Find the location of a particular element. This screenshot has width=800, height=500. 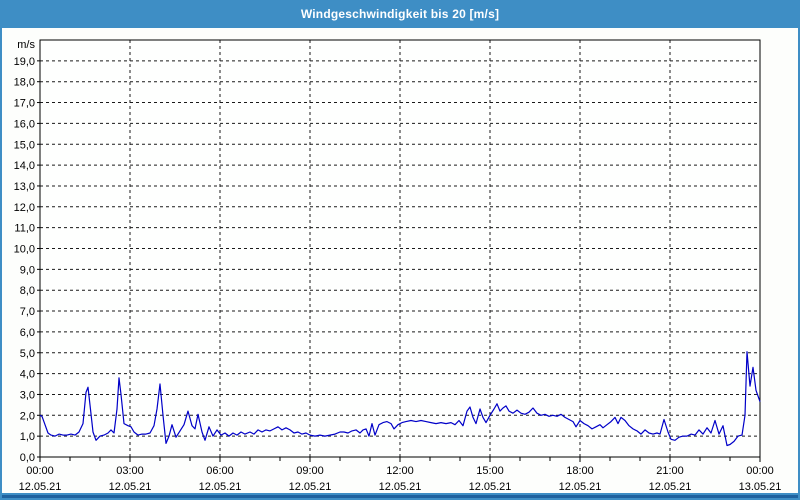

y-axis-tick-label: 3,0 is located at coordinates (27, 395).